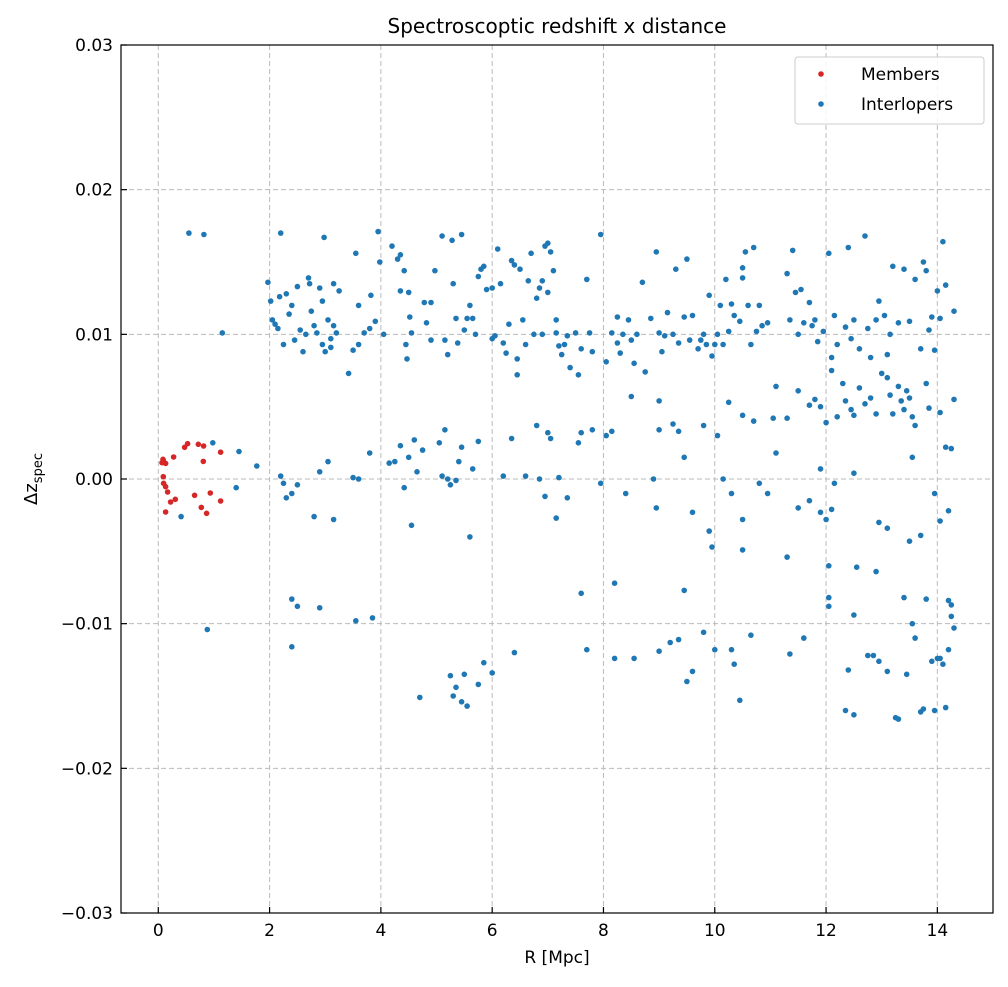  I want to click on y-tick-label: 0.03, so click(94, 46).